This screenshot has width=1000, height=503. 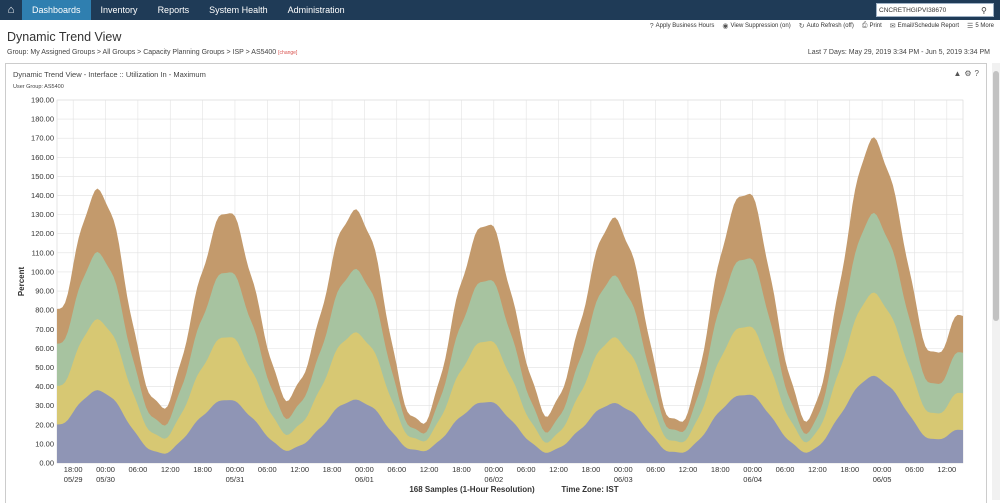 What do you see at coordinates (11, 10) in the screenshot?
I see `home-icon: ⌂` at bounding box center [11, 10].